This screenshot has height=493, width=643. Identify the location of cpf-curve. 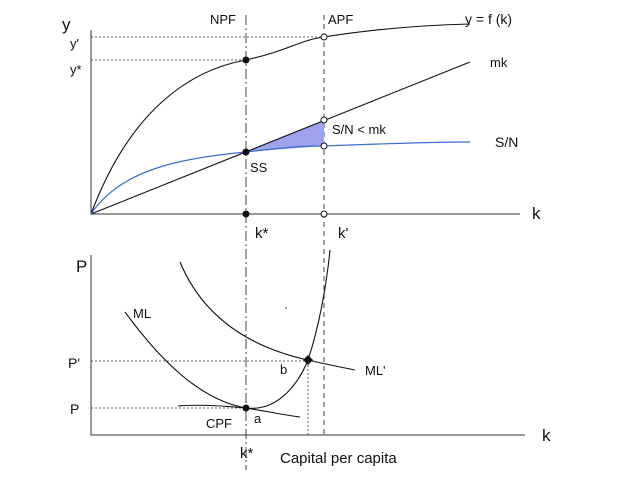
(254, 329).